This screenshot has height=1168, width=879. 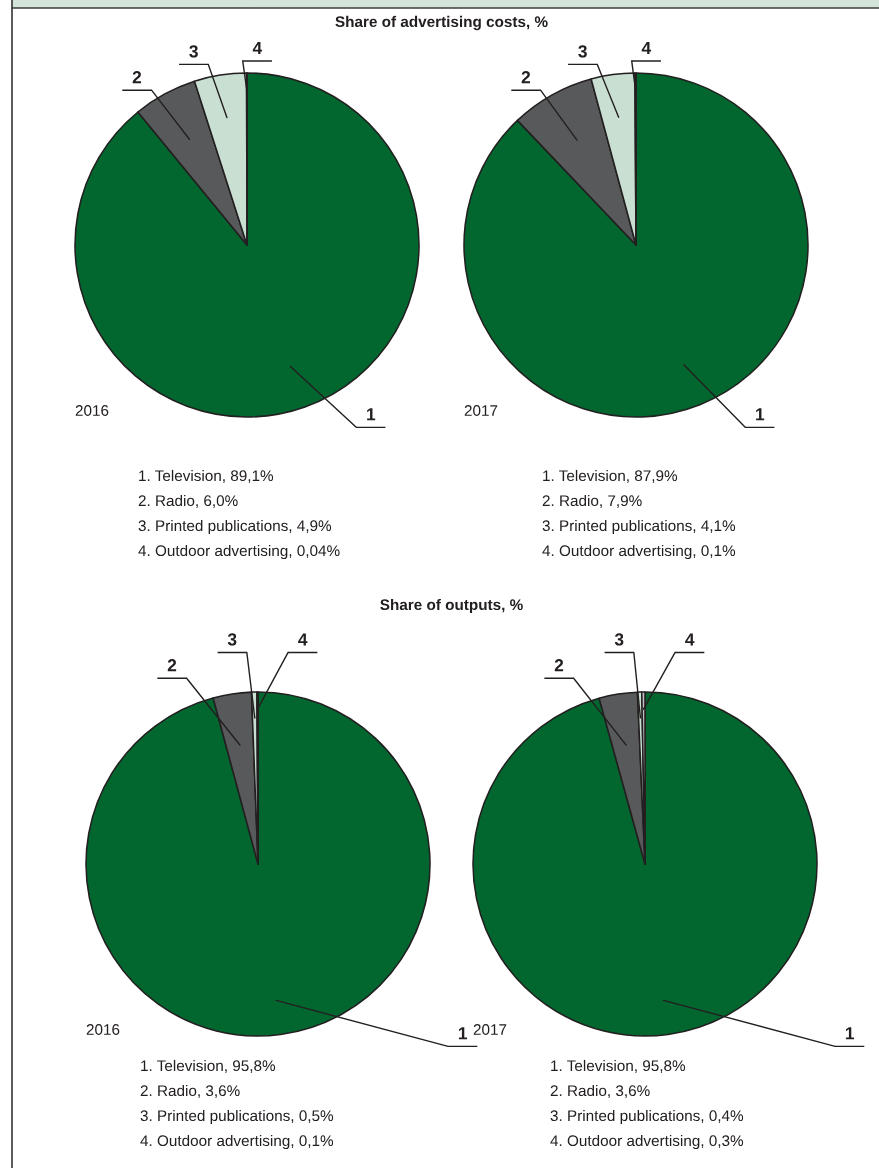 I want to click on text: 3. Printed publications, 0,5%, so click(x=237, y=1117).